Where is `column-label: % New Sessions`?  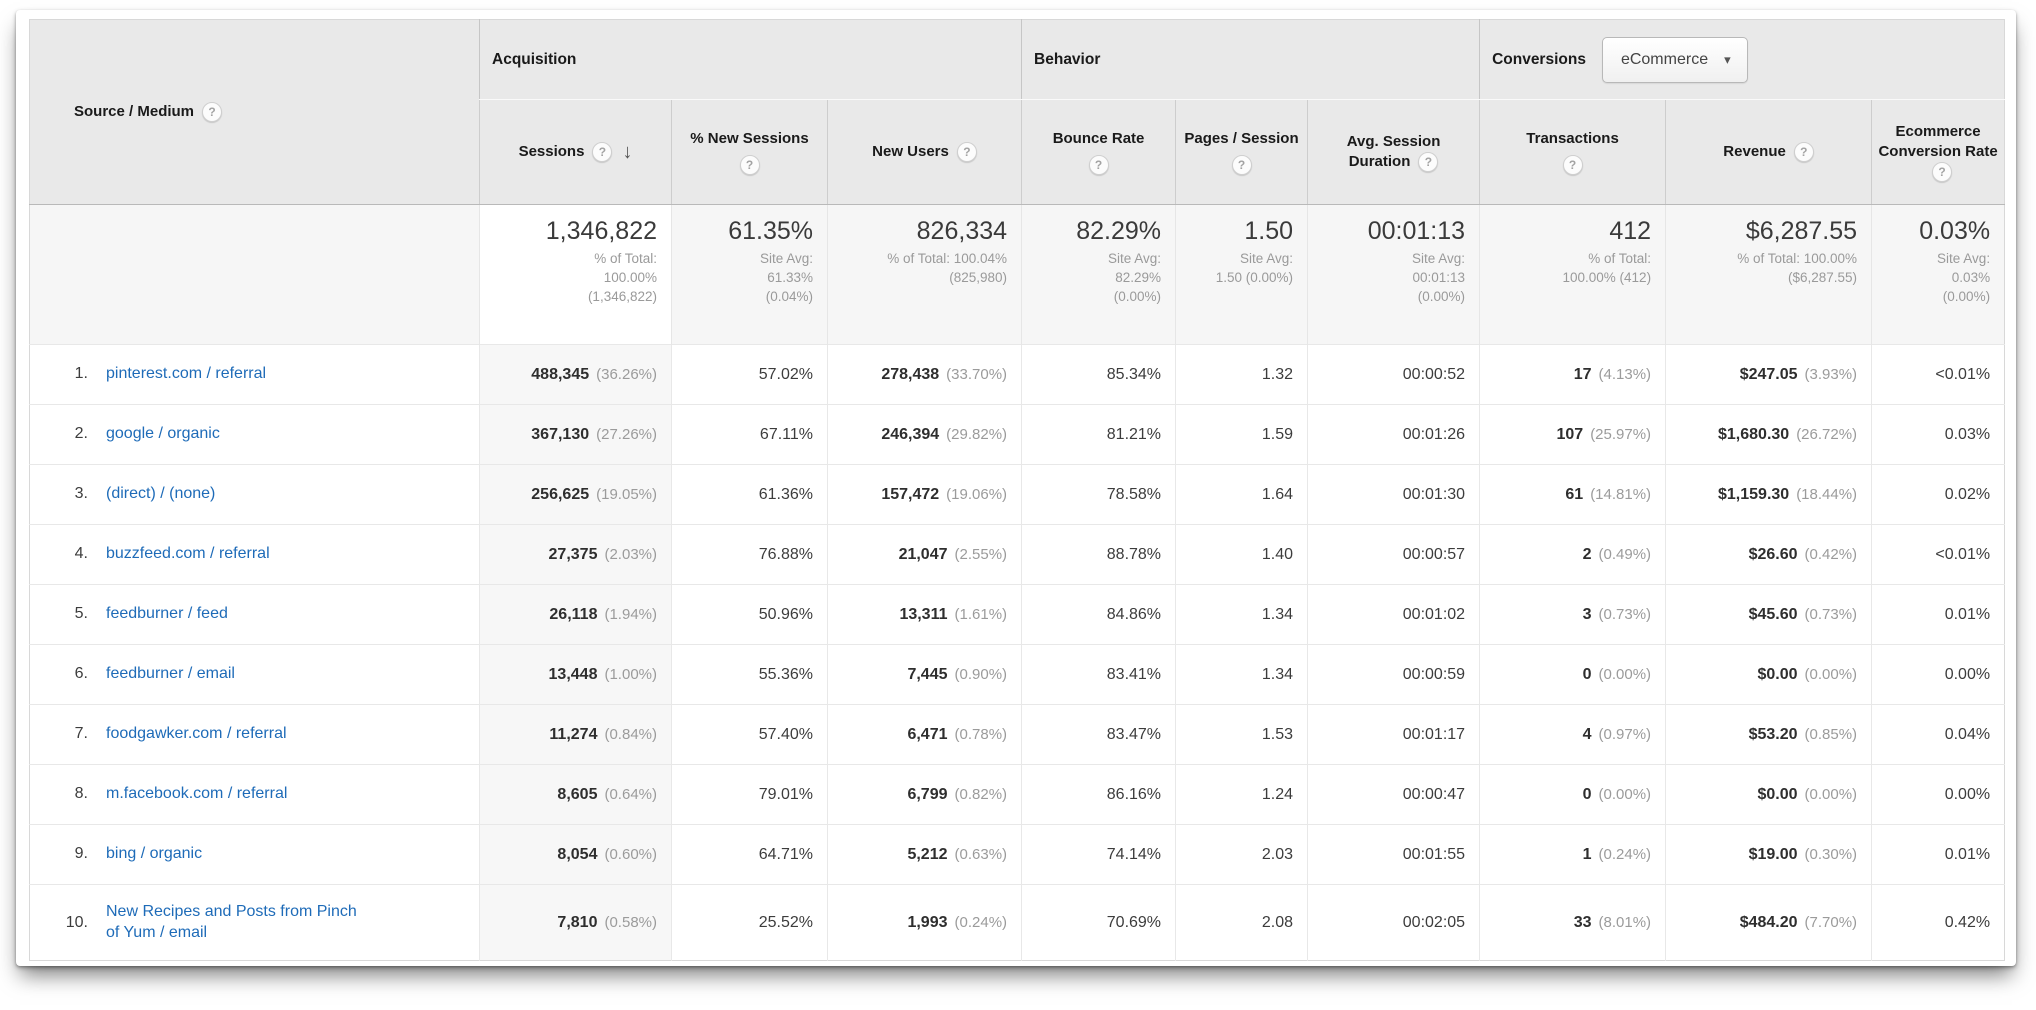 column-label: % New Sessions is located at coordinates (749, 138).